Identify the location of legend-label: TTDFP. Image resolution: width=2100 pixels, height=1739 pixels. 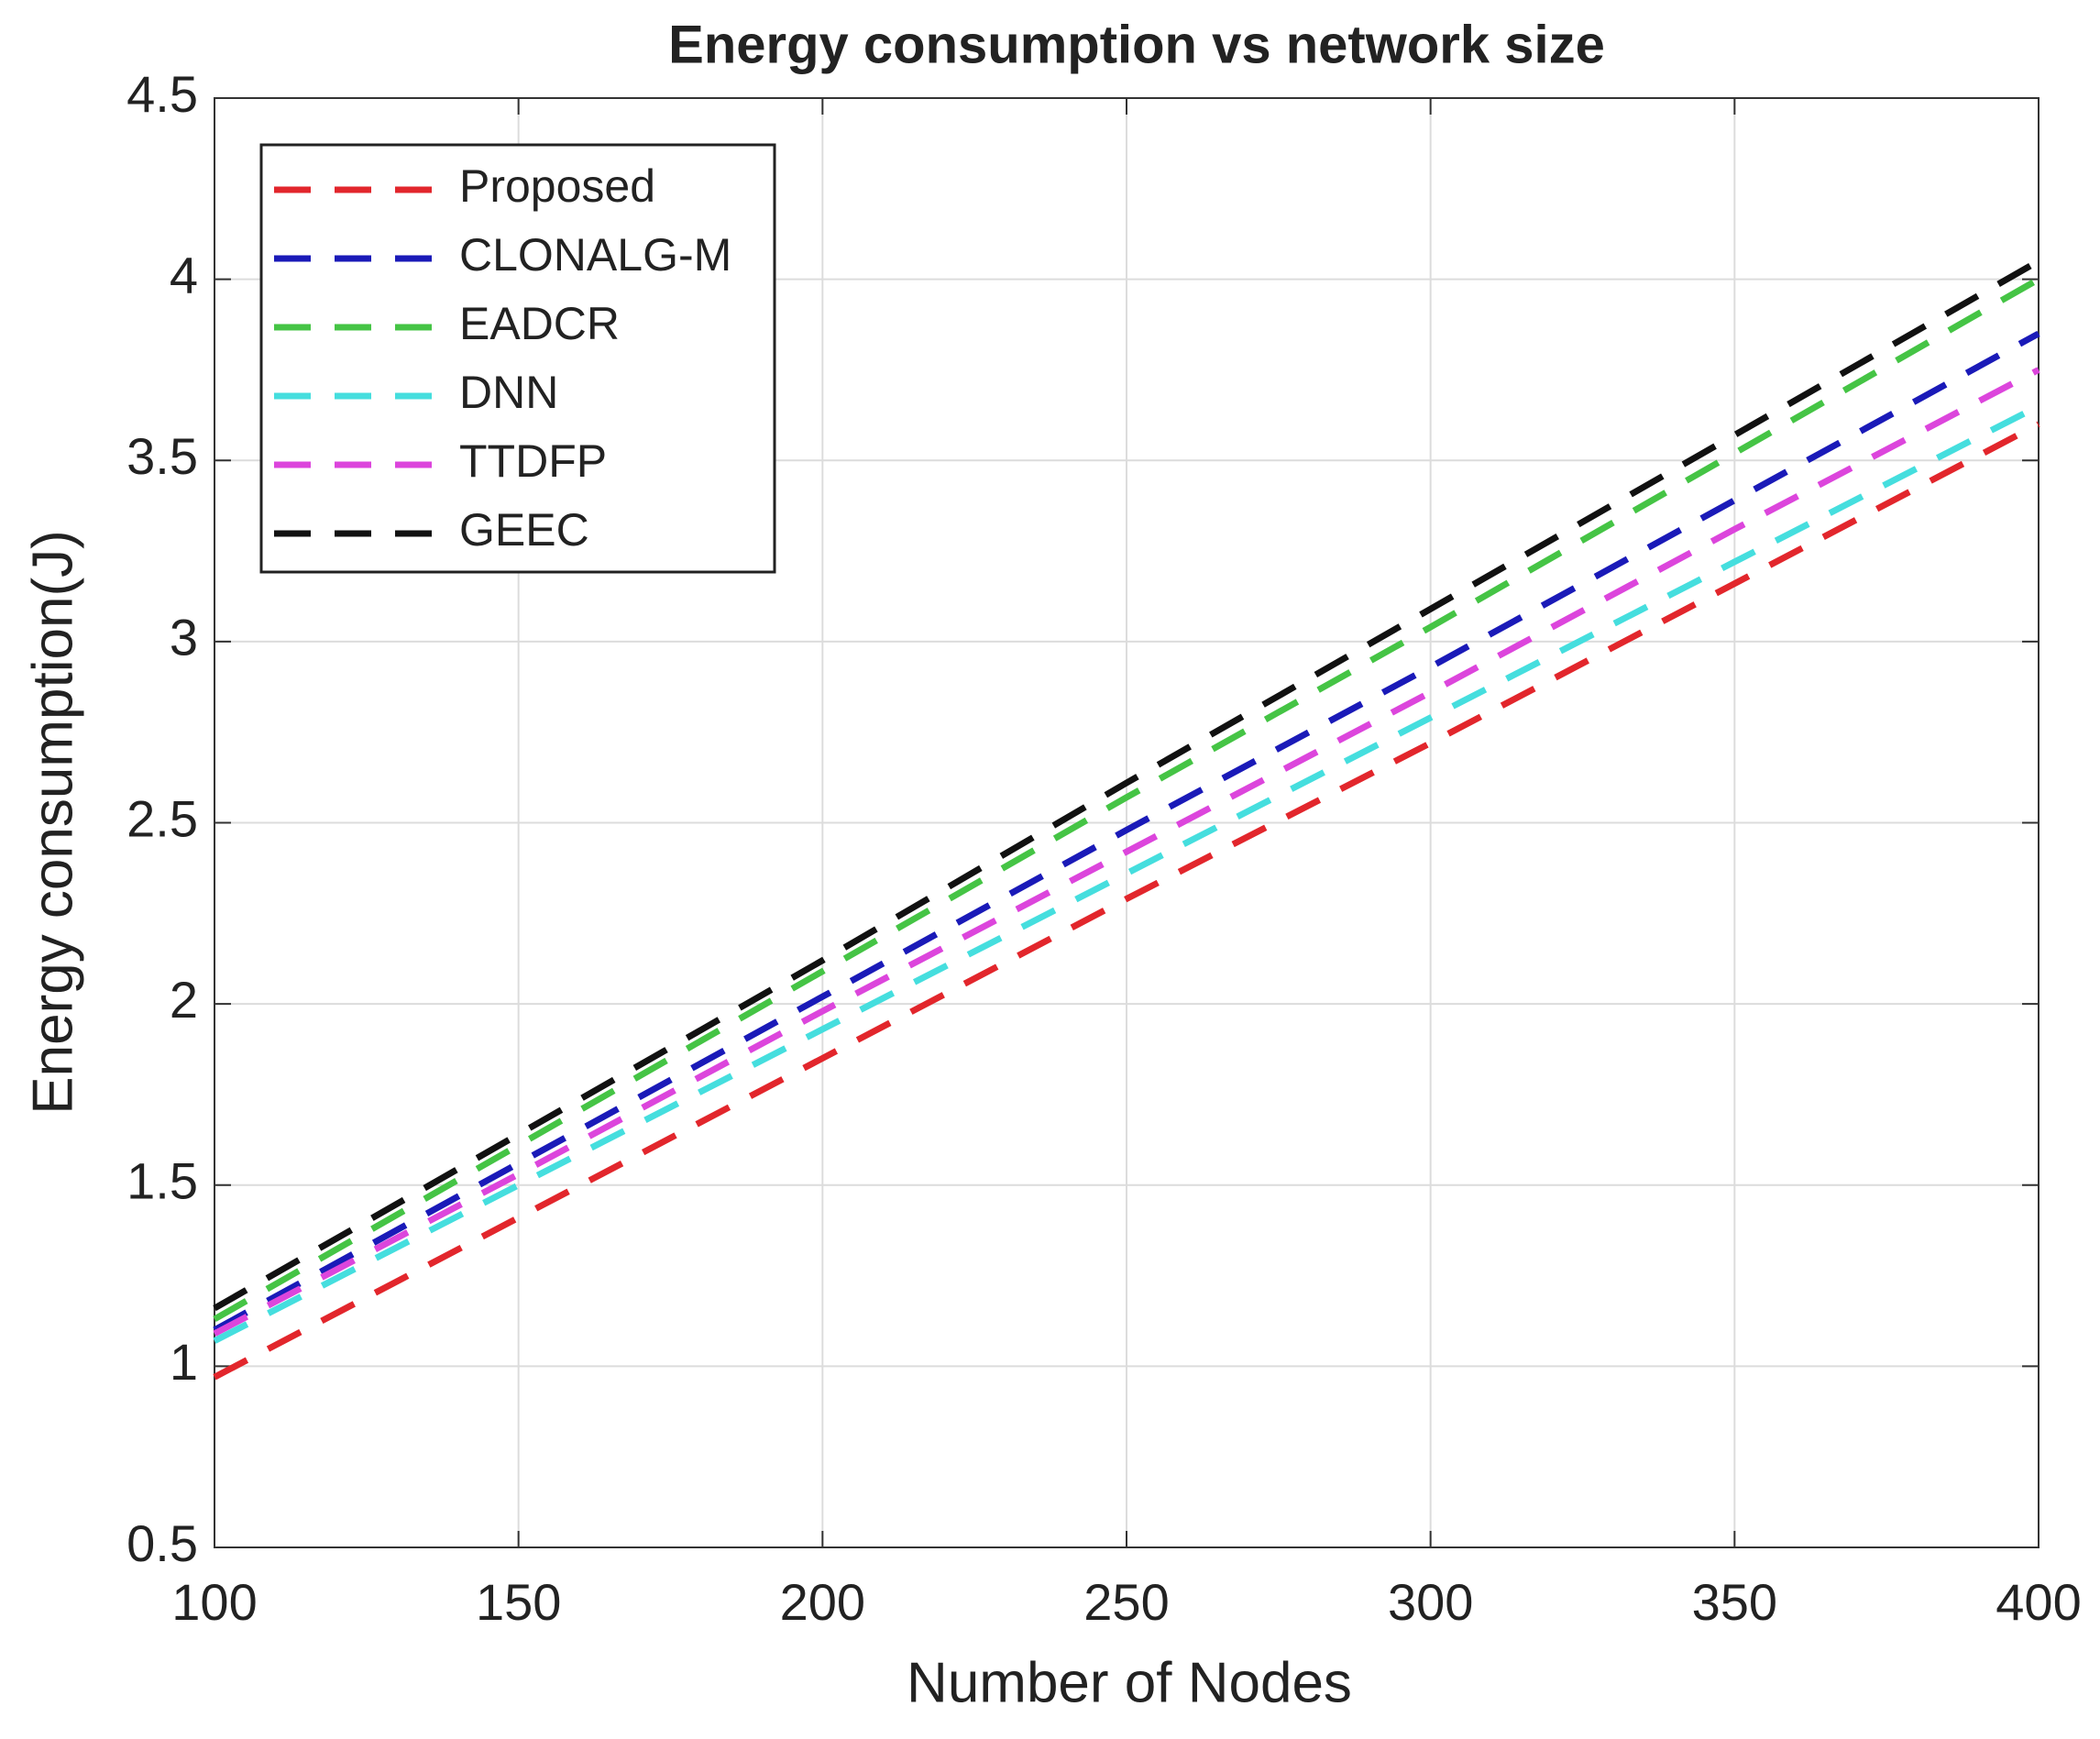
(533, 461).